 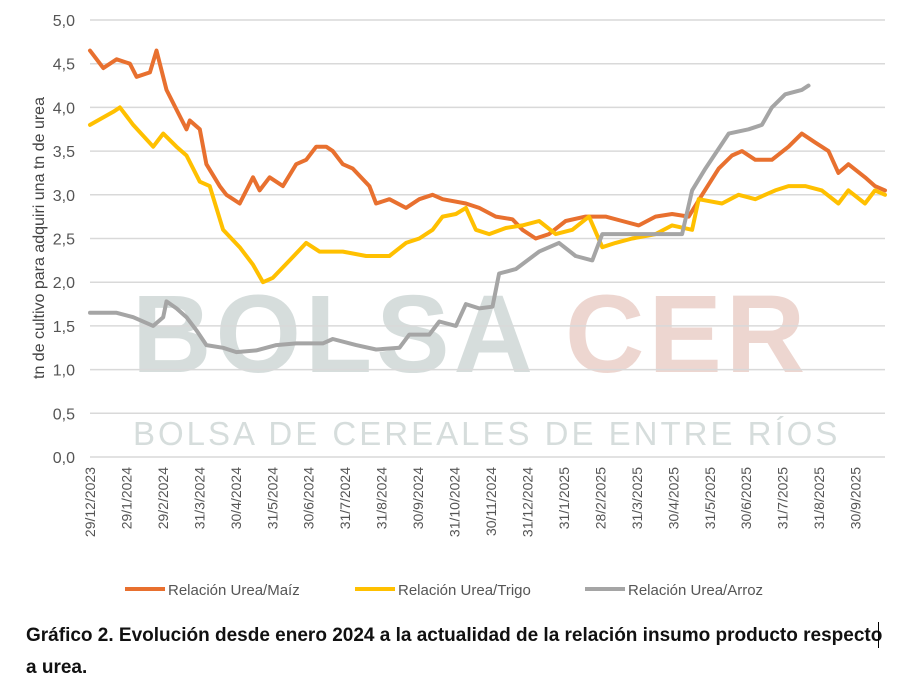 What do you see at coordinates (234, 590) in the screenshot?
I see `legend-label: Relación Urea/Maíz` at bounding box center [234, 590].